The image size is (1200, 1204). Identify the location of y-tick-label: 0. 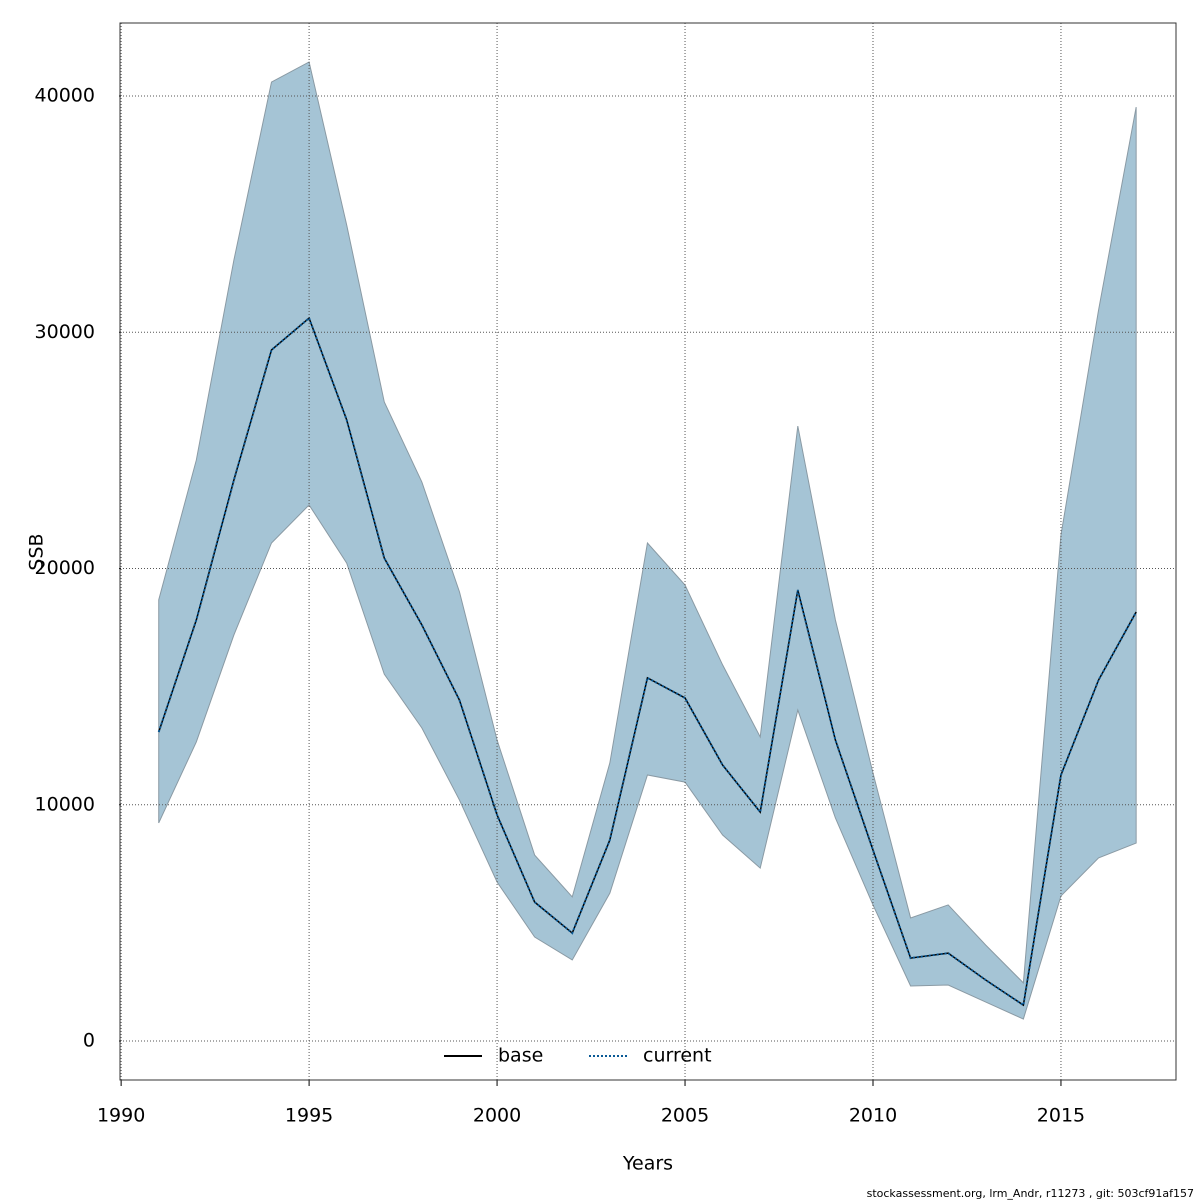
(89, 1041).